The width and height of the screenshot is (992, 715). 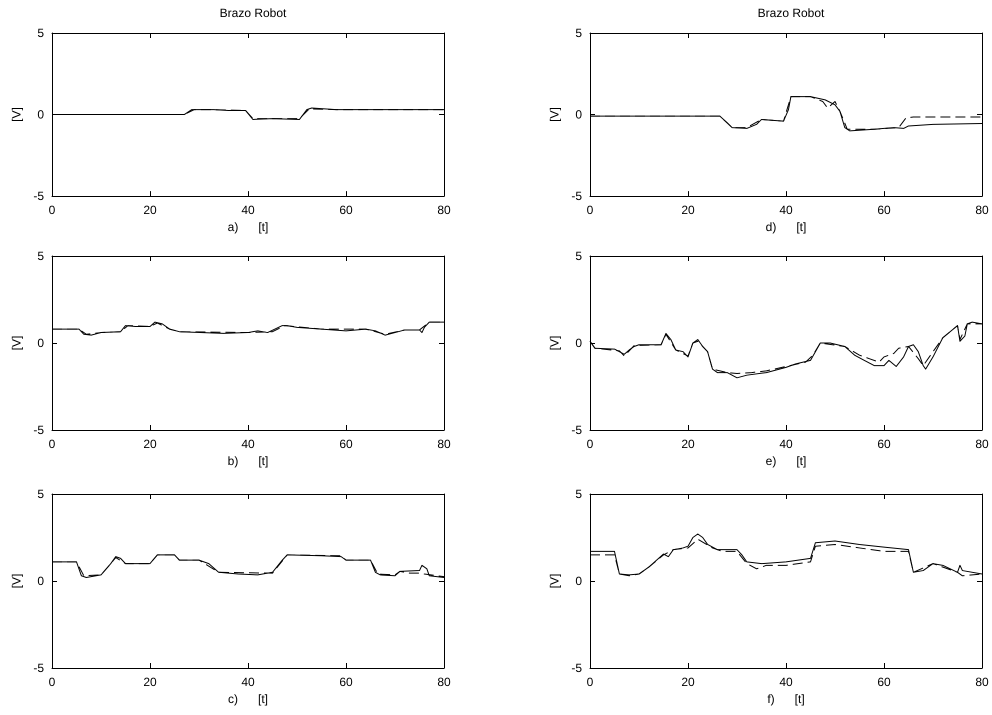 What do you see at coordinates (248, 461) in the screenshot?
I see `x-axis-title: b) [t]` at bounding box center [248, 461].